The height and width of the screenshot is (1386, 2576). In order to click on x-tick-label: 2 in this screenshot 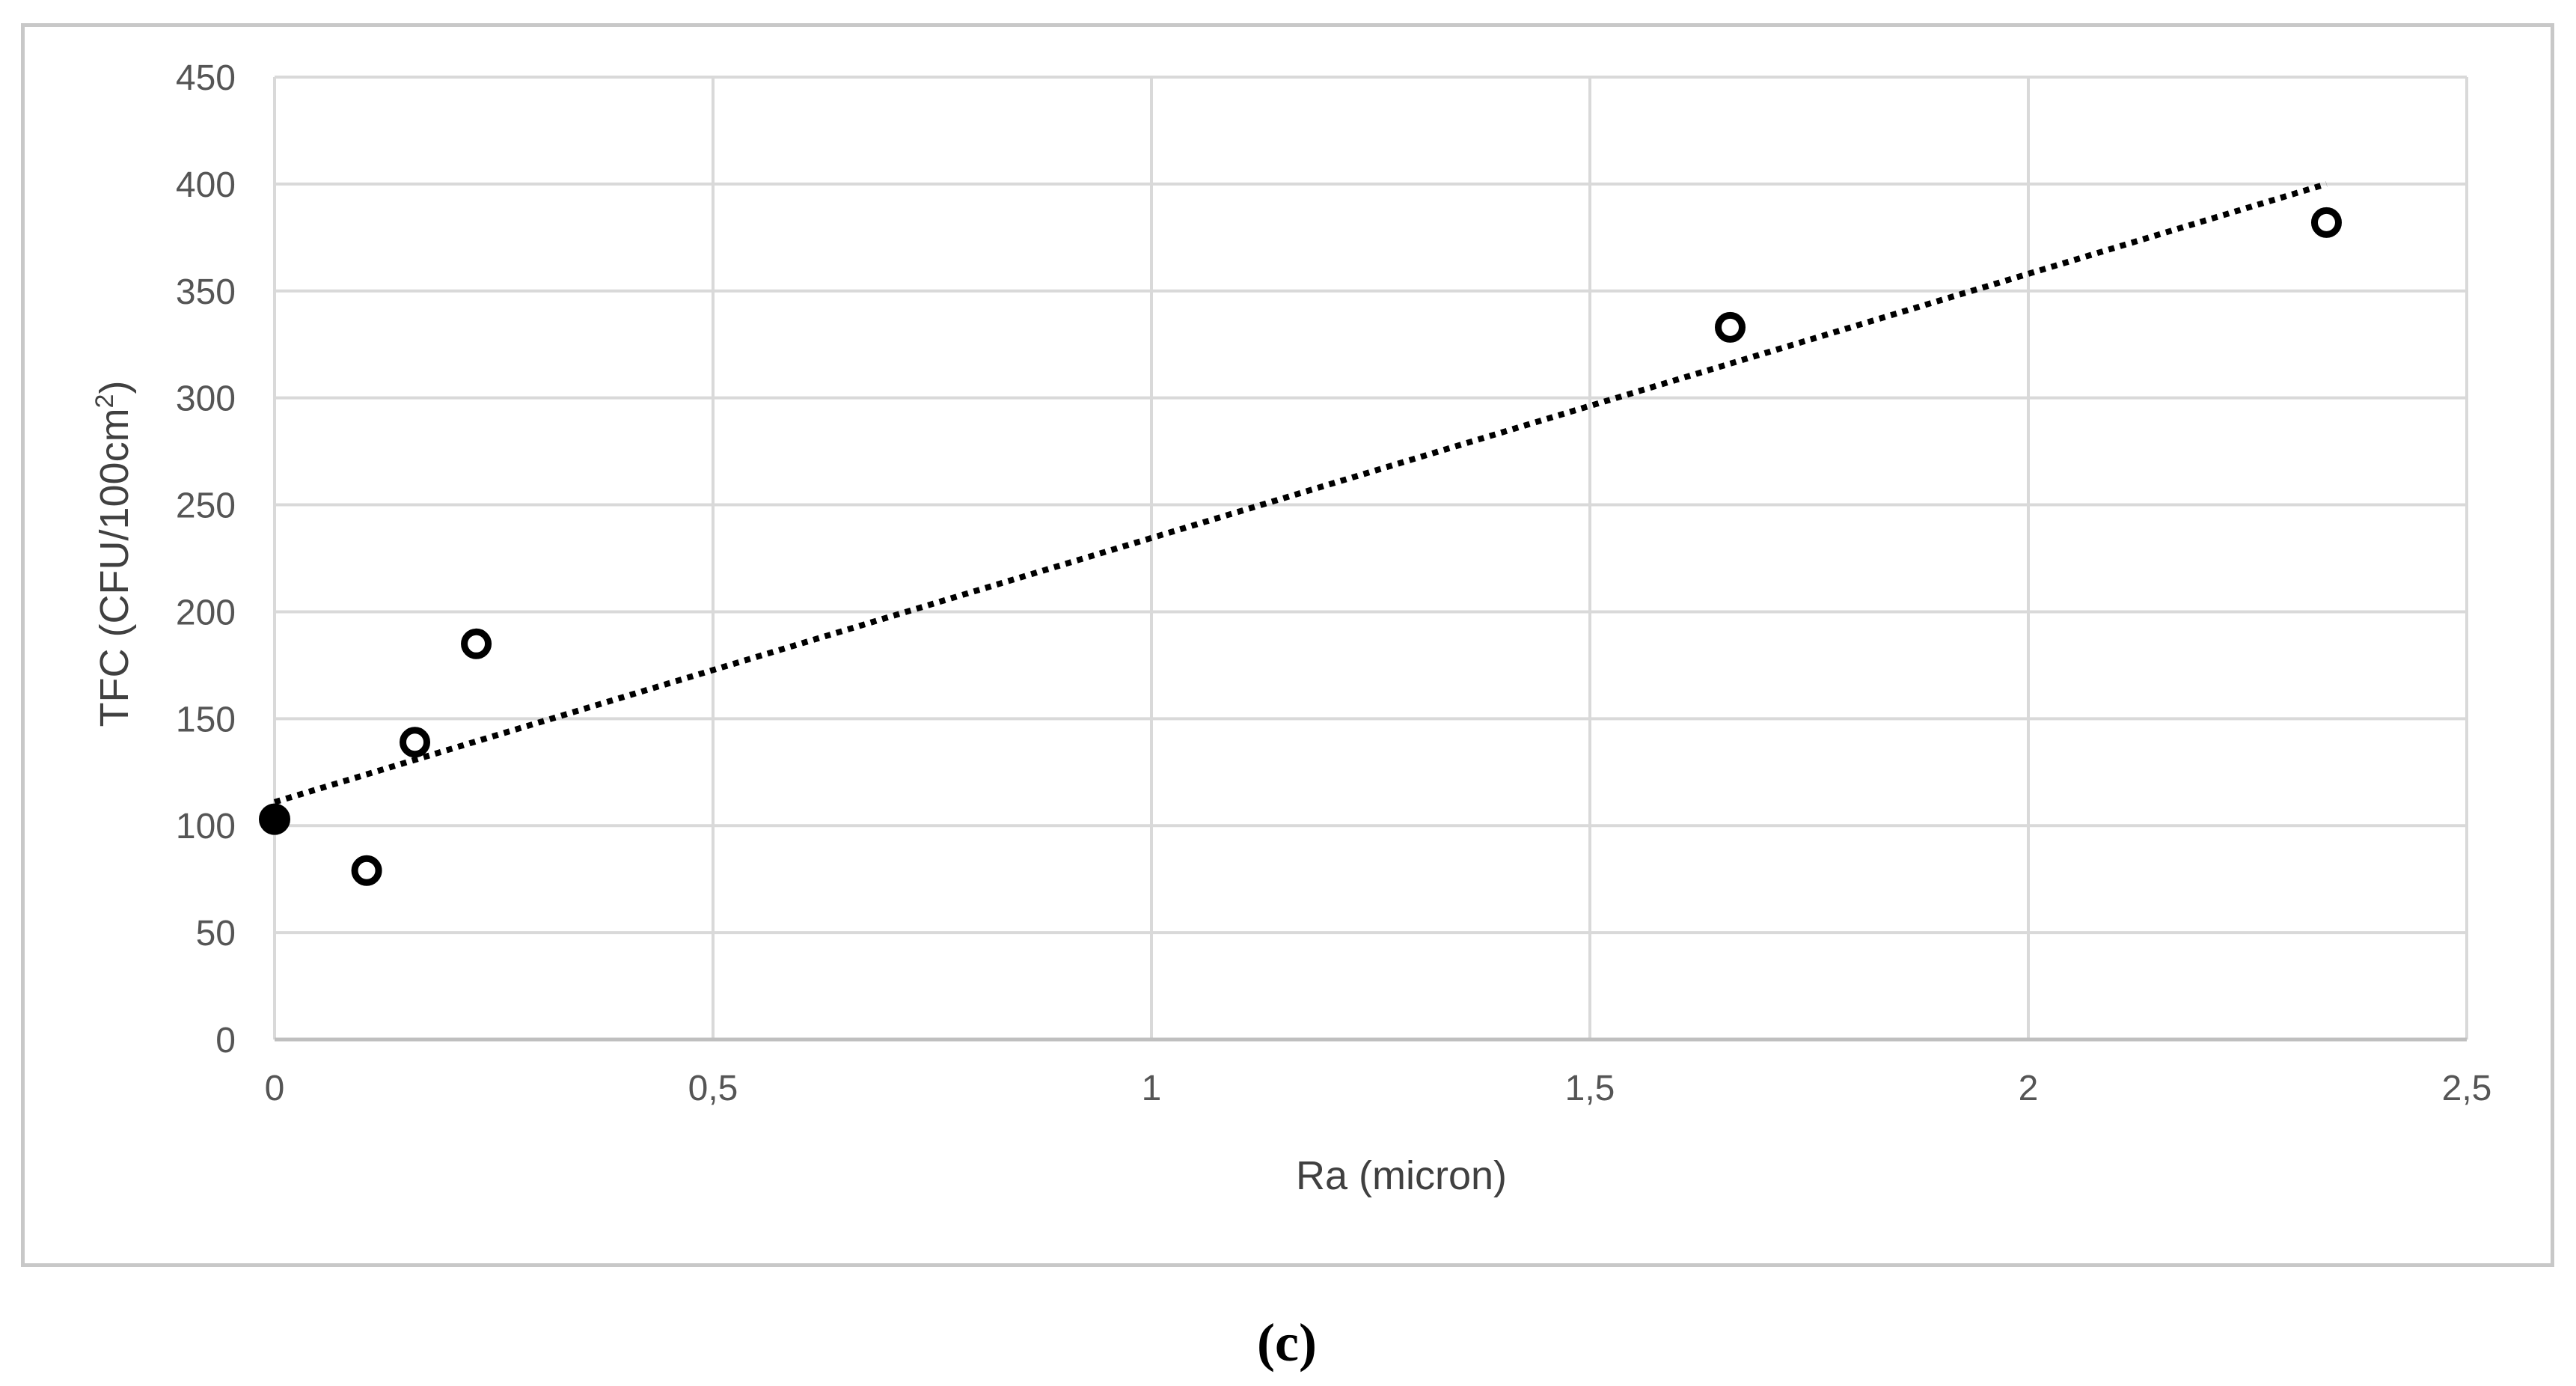, I will do `click(2029, 1088)`.